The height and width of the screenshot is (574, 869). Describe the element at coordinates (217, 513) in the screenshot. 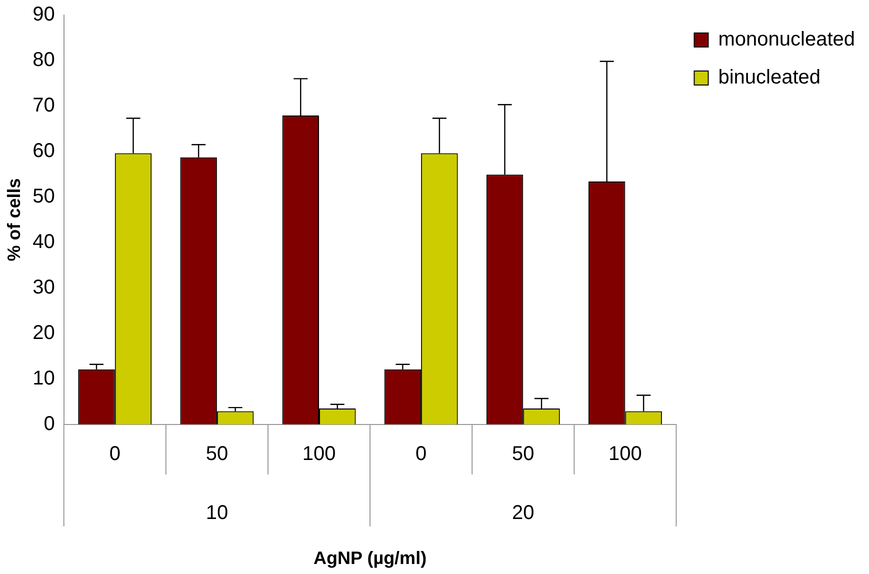

I see `text: 10` at that location.